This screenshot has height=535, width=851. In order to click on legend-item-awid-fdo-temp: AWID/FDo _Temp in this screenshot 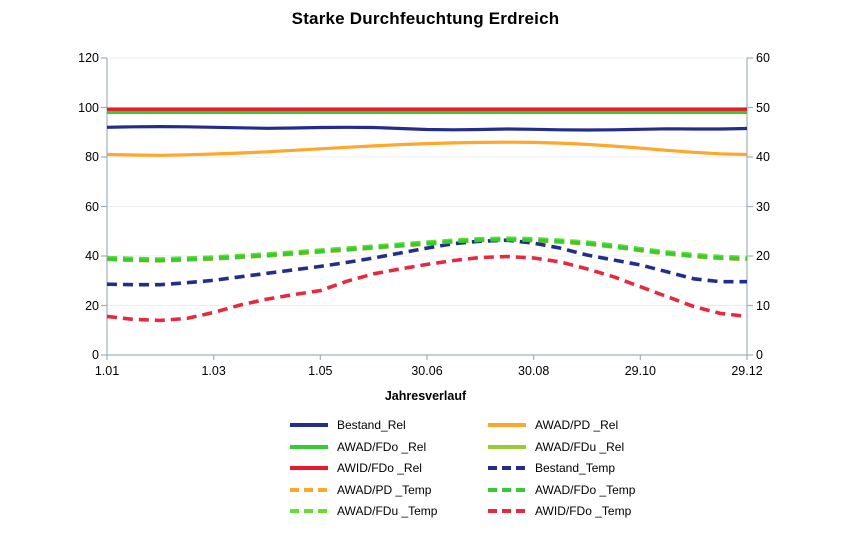, I will do `click(598, 511)`.